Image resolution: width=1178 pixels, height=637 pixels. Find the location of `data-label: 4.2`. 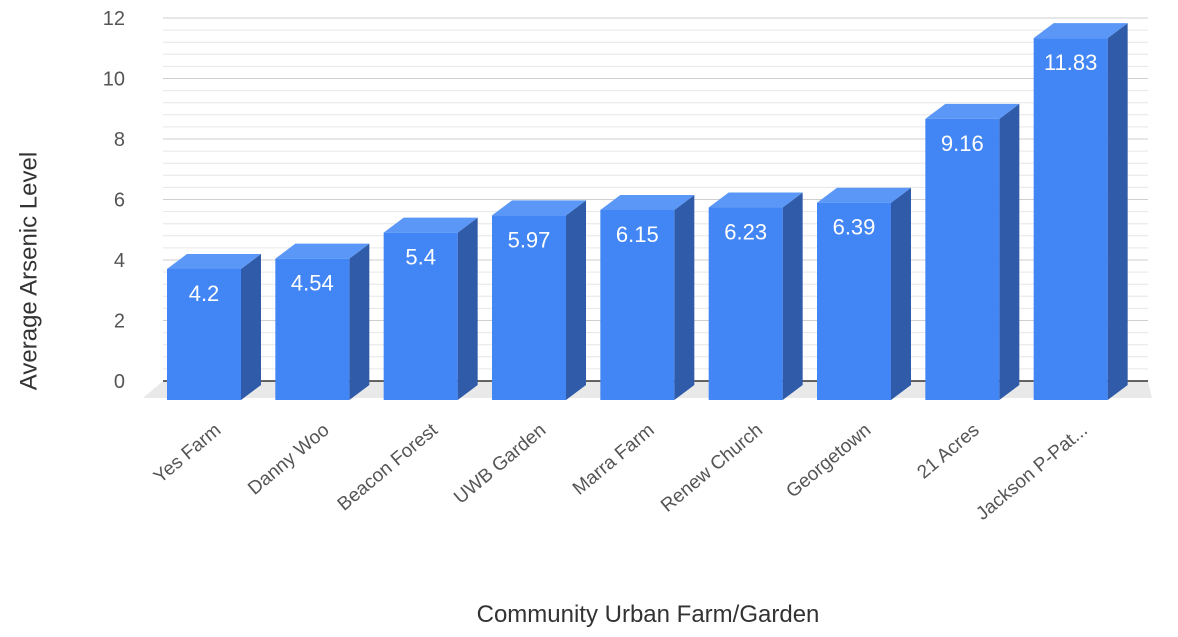

data-label: 4.2 is located at coordinates (204, 293).